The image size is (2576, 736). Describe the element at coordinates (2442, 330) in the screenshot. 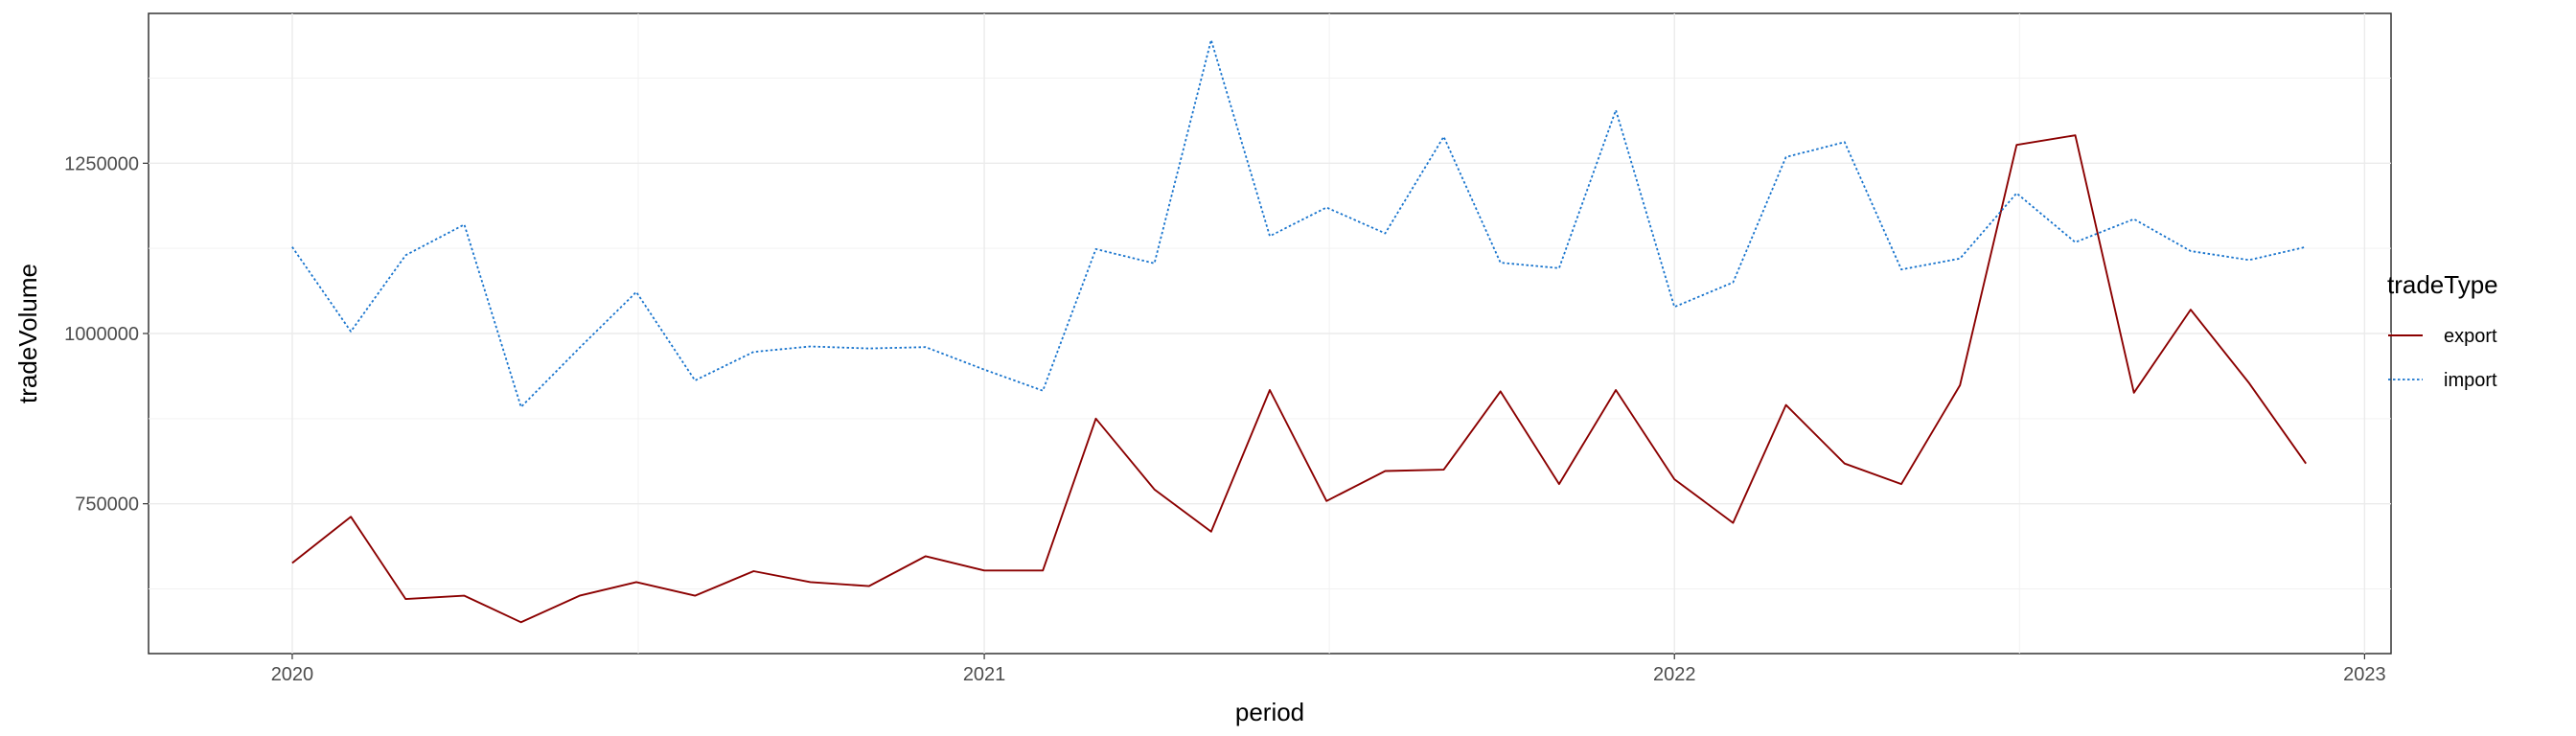

I see `legend: tradeType export import` at that location.